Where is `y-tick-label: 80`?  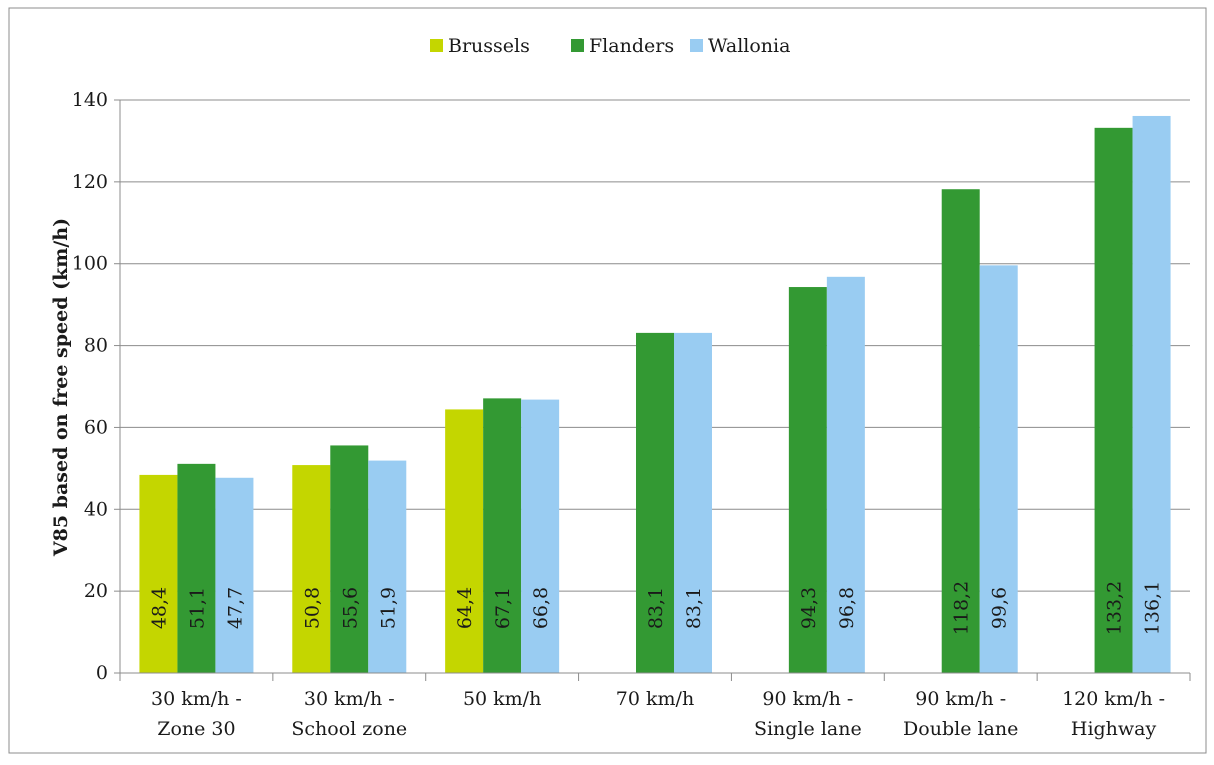 y-tick-label: 80 is located at coordinates (96, 346).